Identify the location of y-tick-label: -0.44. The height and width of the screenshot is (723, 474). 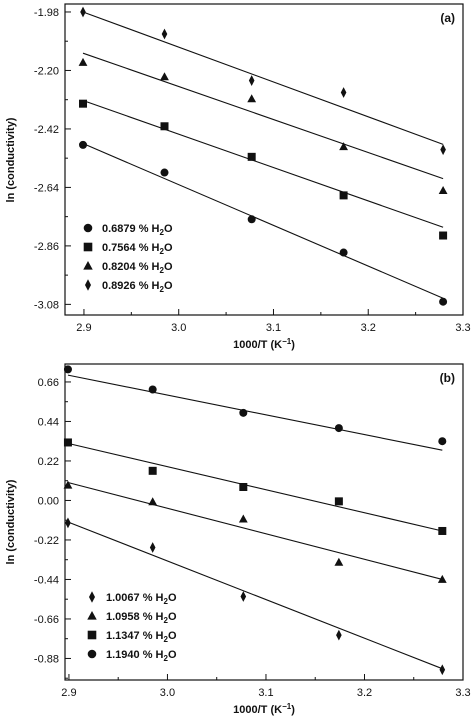
(46, 580).